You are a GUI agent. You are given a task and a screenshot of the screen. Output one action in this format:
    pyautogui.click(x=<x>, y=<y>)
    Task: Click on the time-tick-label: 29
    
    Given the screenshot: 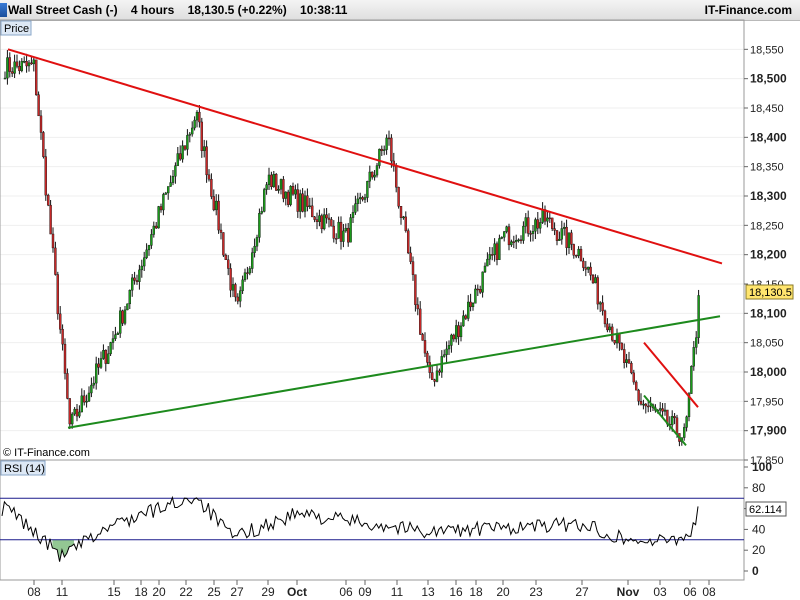 What is the action you would take?
    pyautogui.click(x=268, y=592)
    